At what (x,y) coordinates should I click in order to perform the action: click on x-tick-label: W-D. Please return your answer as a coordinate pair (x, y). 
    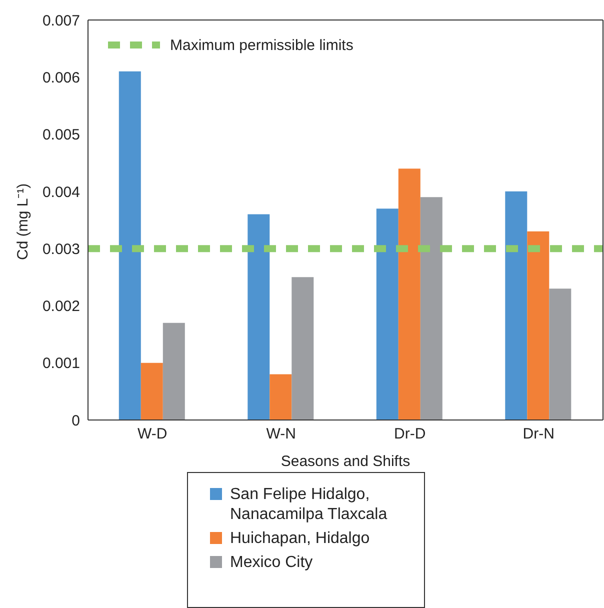
    Looking at the image, I should click on (153, 434).